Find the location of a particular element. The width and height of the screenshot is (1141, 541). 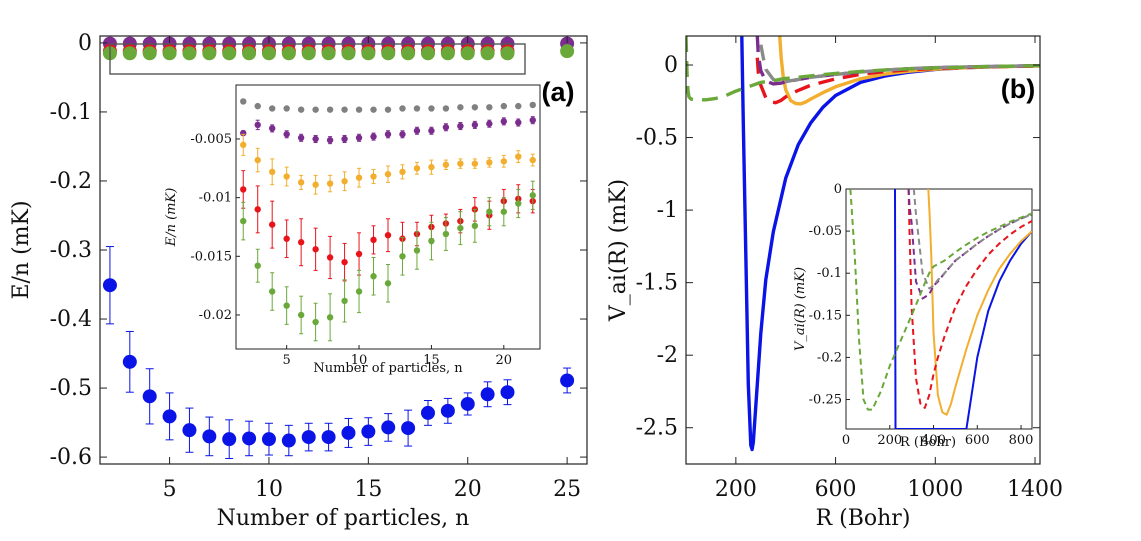

curve-green is located at coordinates (940, 300).